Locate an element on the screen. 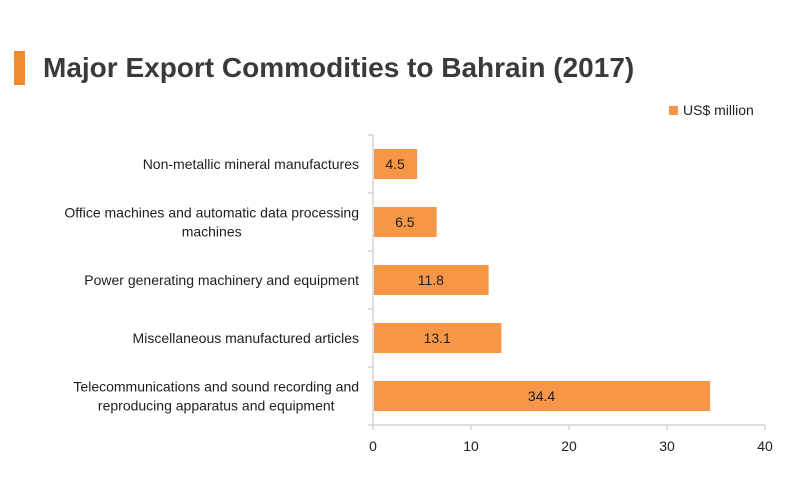 This screenshot has height=500, width=800. data-label: 6.5 is located at coordinates (405, 222).